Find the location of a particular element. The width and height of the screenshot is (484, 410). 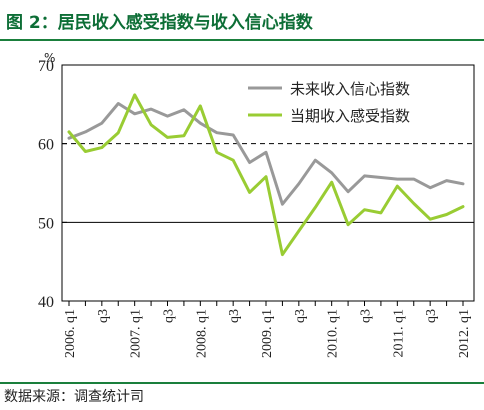

title-rule is located at coordinates (242, 40).